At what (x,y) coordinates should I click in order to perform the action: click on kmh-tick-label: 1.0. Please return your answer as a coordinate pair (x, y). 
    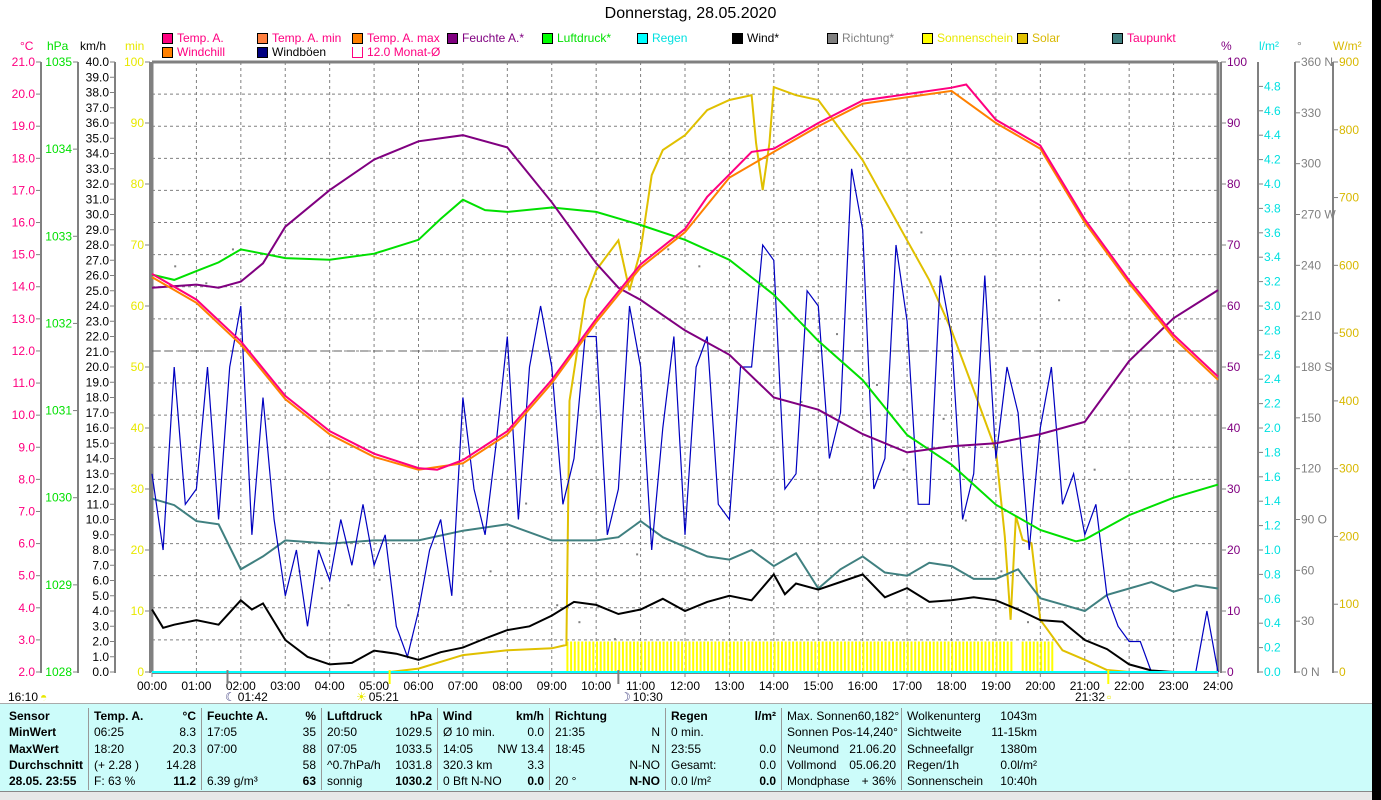
    Looking at the image, I should click on (100, 657).